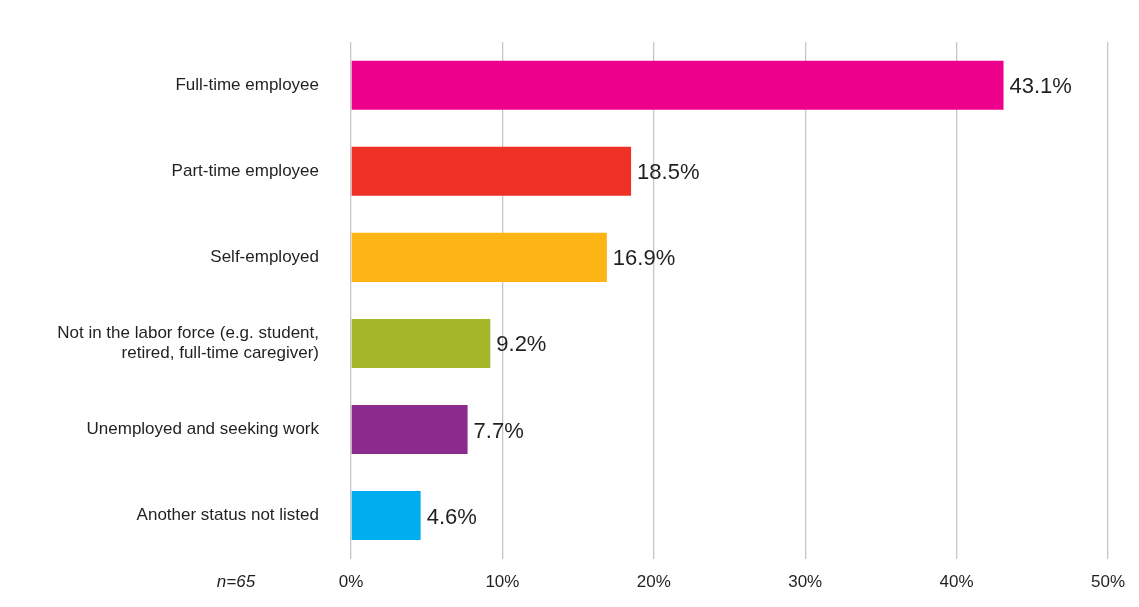  What do you see at coordinates (247, 84) in the screenshot?
I see `y-tick-label: Full-time employee` at bounding box center [247, 84].